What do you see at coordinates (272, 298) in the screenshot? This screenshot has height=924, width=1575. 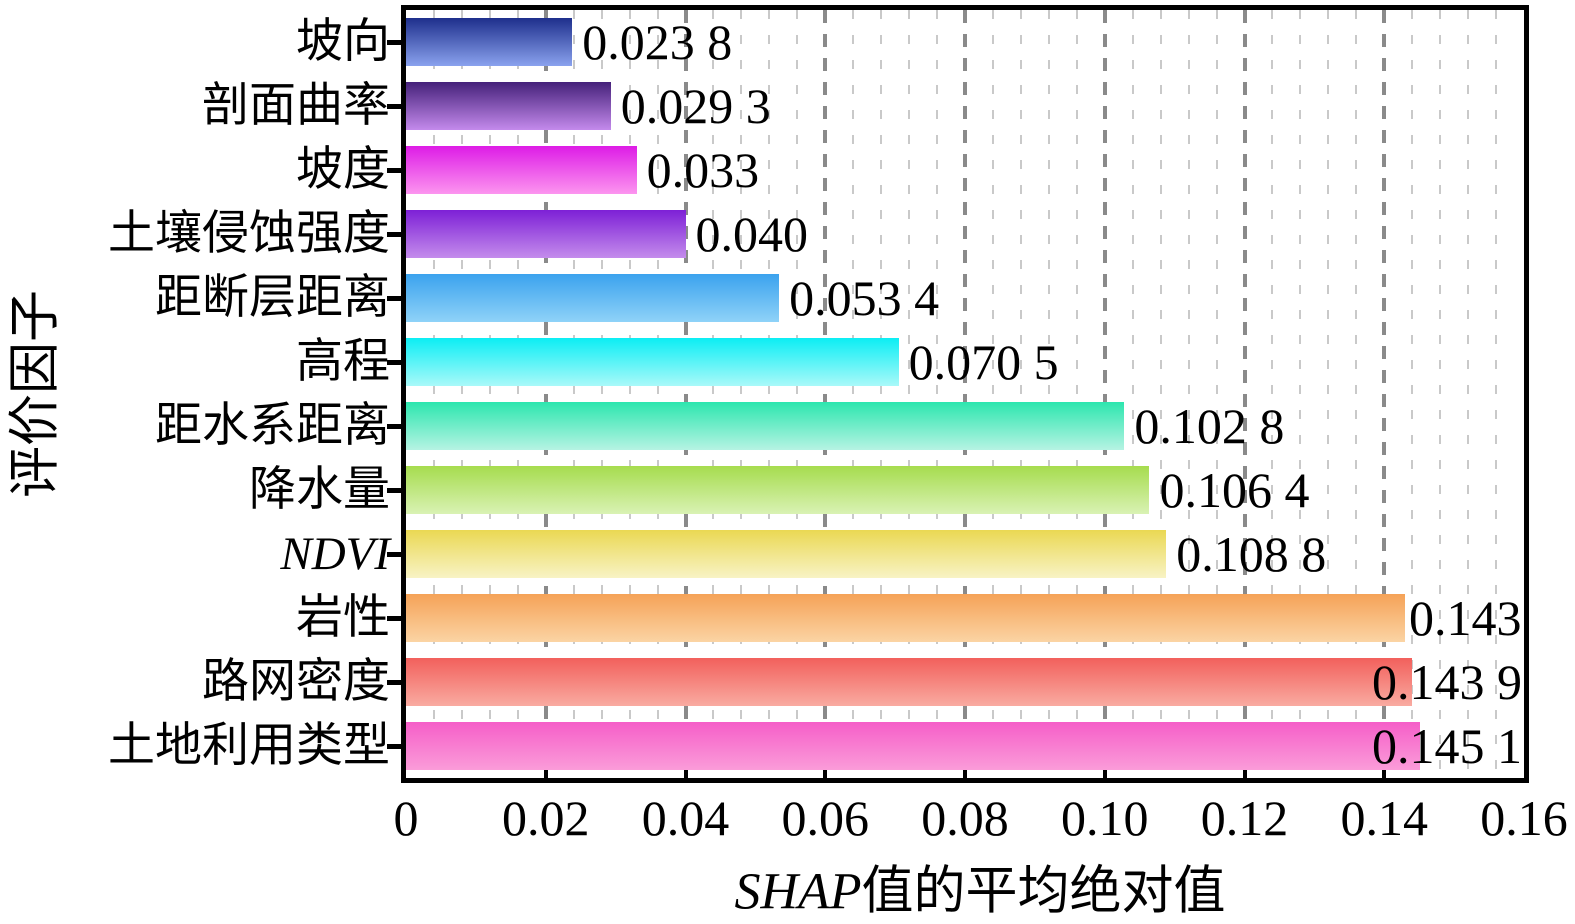 I see `y-category-label: 距断层距离` at bounding box center [272, 298].